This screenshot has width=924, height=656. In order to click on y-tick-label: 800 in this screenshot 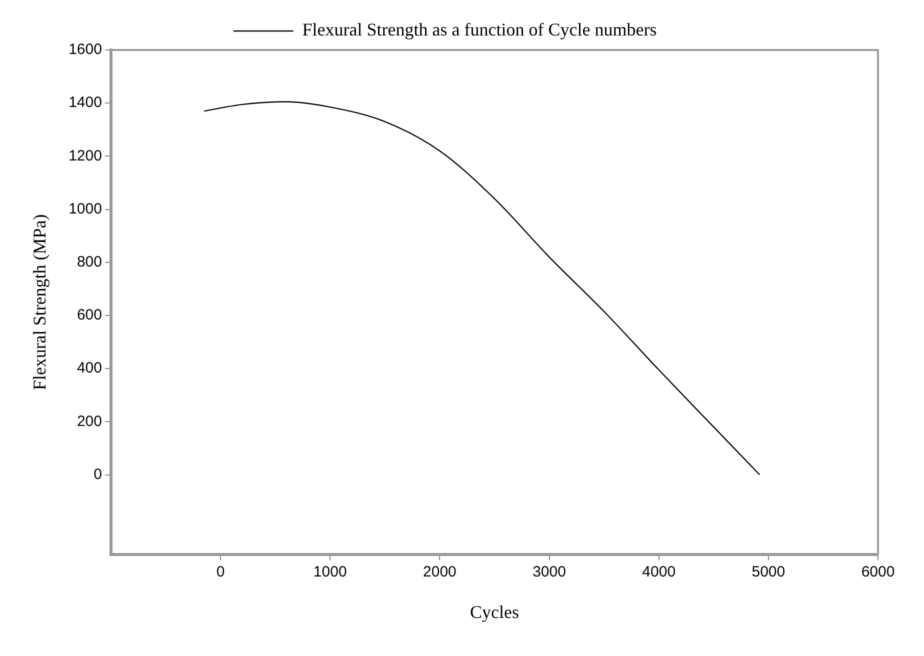, I will do `click(89, 262)`.